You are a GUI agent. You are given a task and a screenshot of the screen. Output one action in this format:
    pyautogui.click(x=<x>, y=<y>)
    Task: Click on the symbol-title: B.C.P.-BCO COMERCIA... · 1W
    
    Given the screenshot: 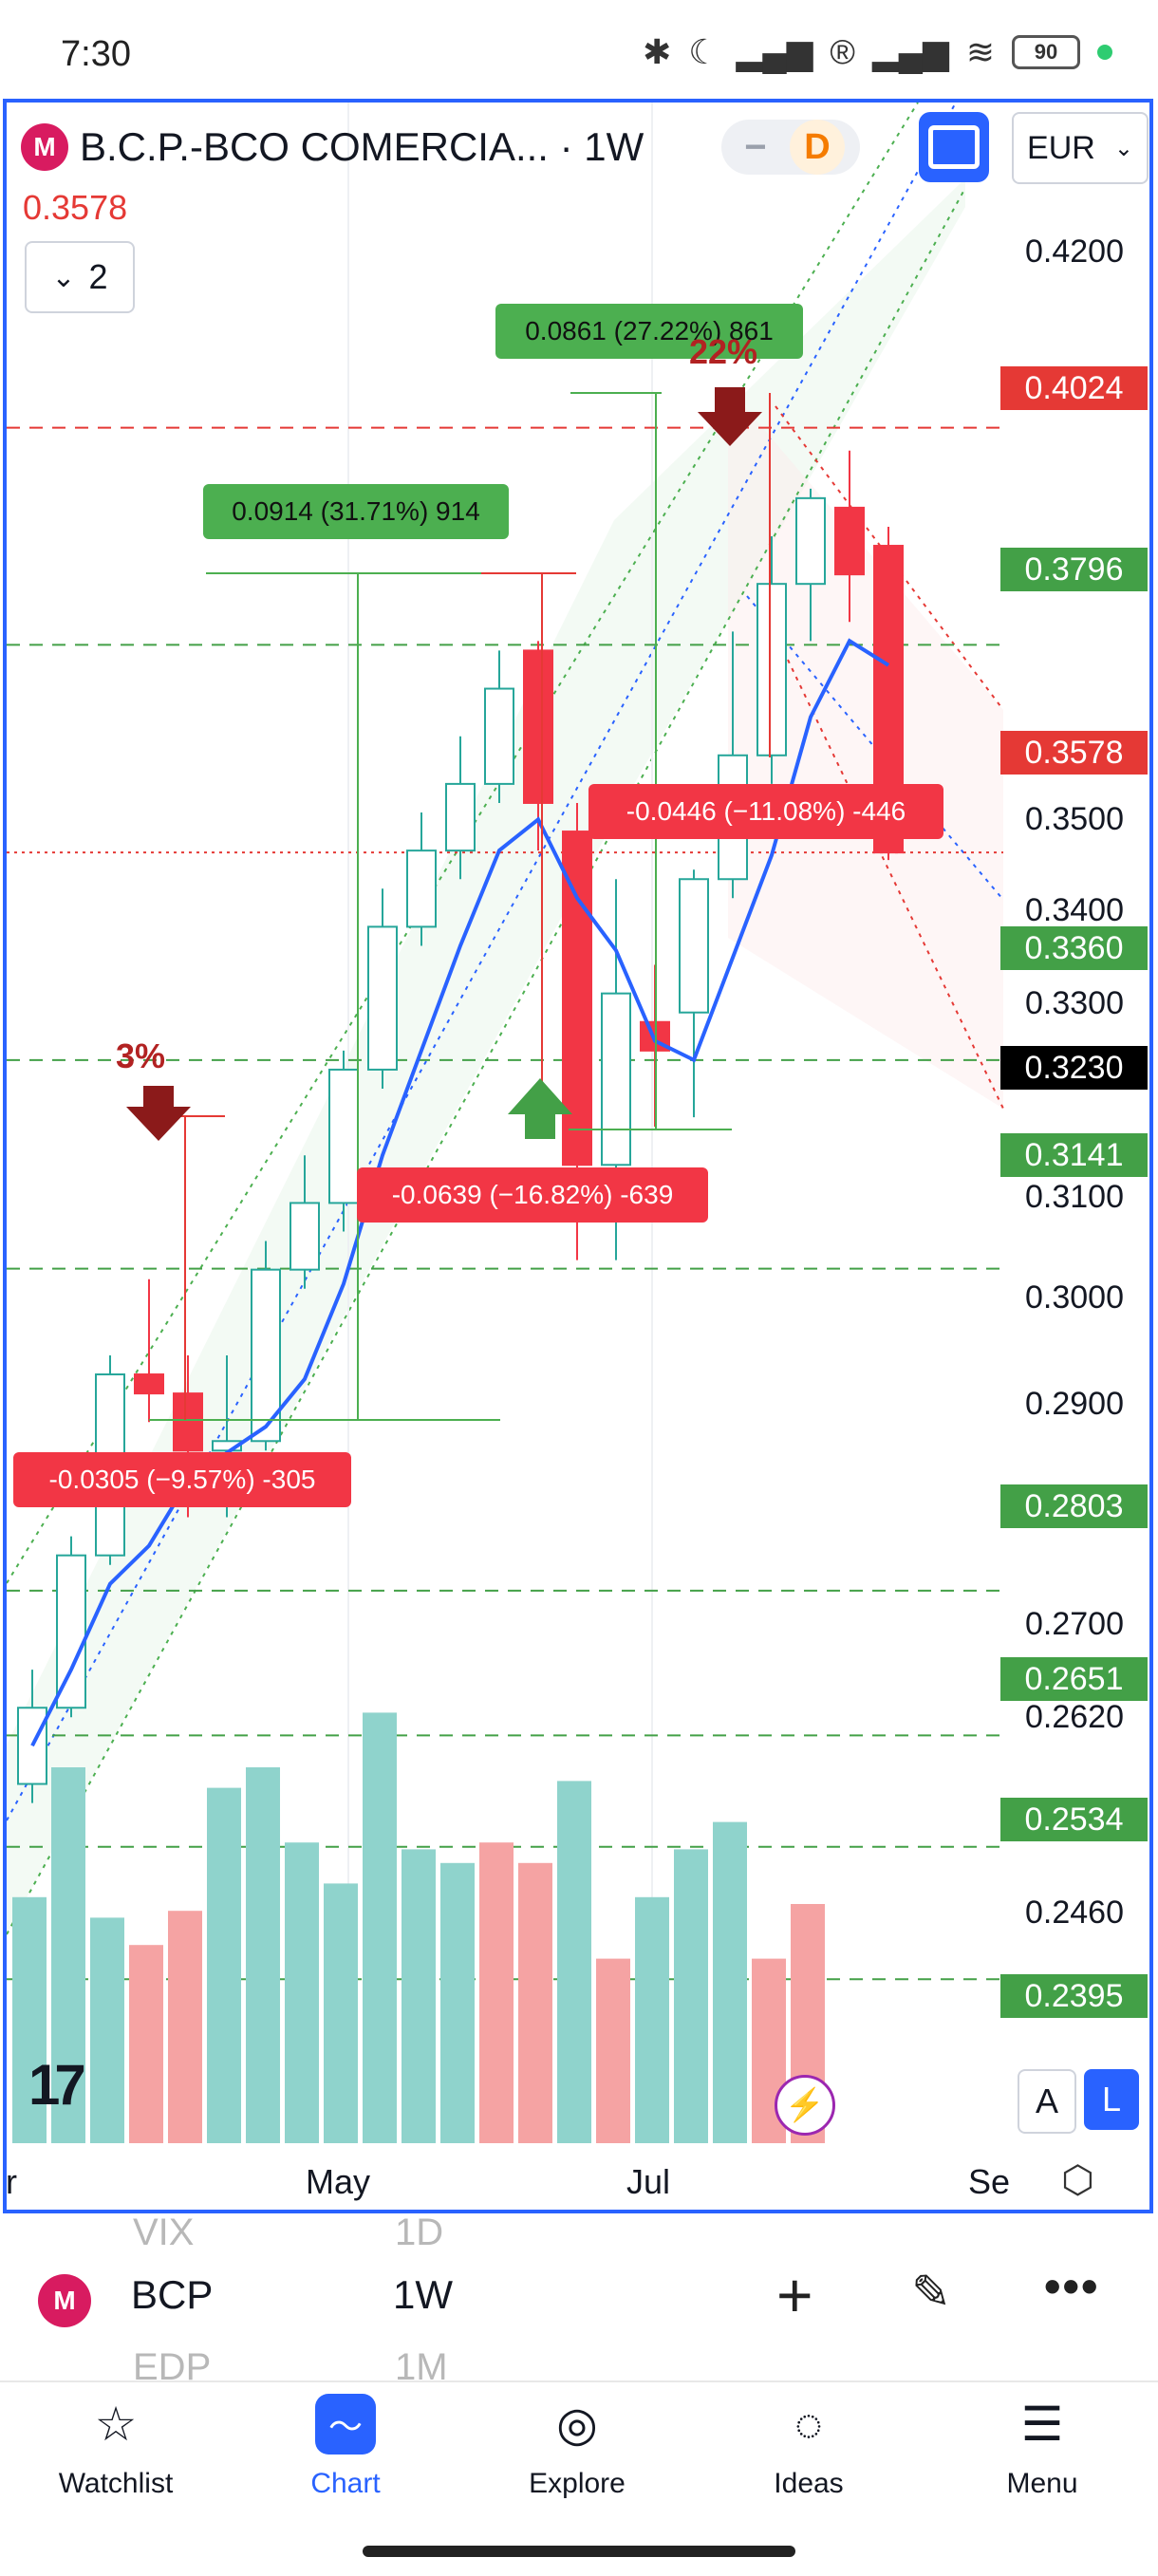 What is the action you would take?
    pyautogui.click(x=362, y=146)
    